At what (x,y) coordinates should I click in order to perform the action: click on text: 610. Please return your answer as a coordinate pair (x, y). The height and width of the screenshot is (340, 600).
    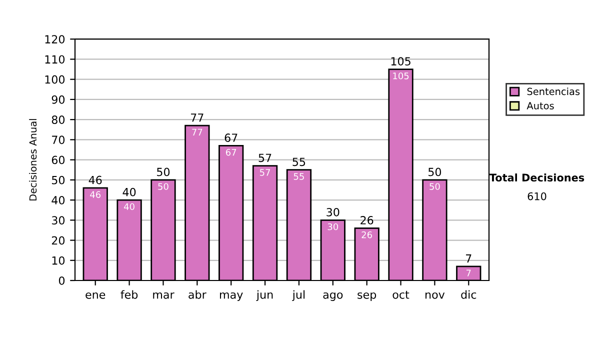
    Looking at the image, I should click on (537, 196).